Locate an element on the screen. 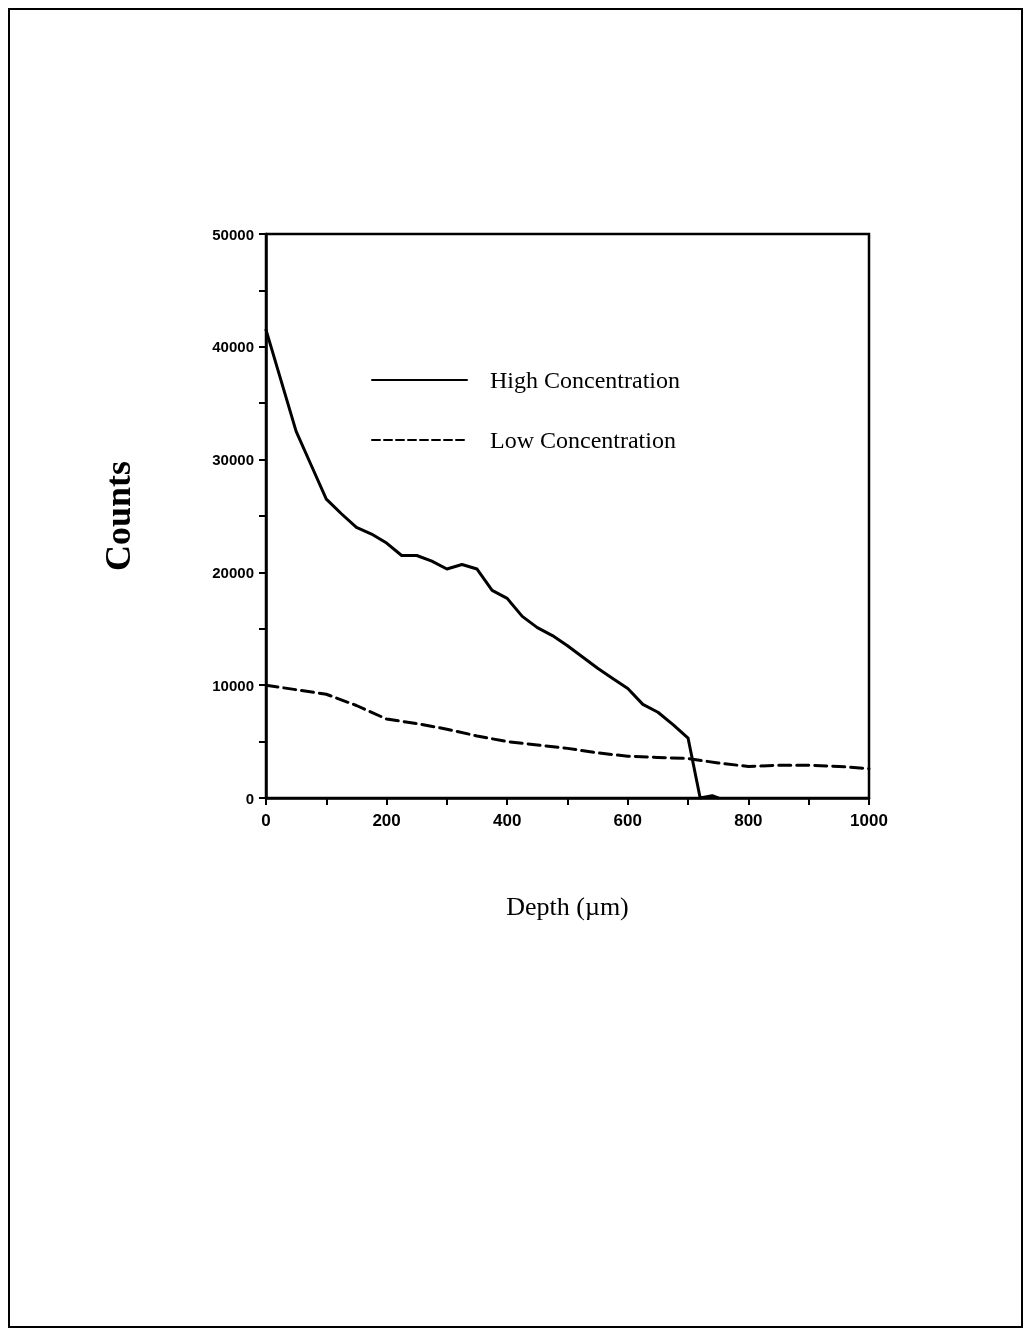 This screenshot has width=1031, height=1336. legend-label: Low Concentration is located at coordinates (583, 440).